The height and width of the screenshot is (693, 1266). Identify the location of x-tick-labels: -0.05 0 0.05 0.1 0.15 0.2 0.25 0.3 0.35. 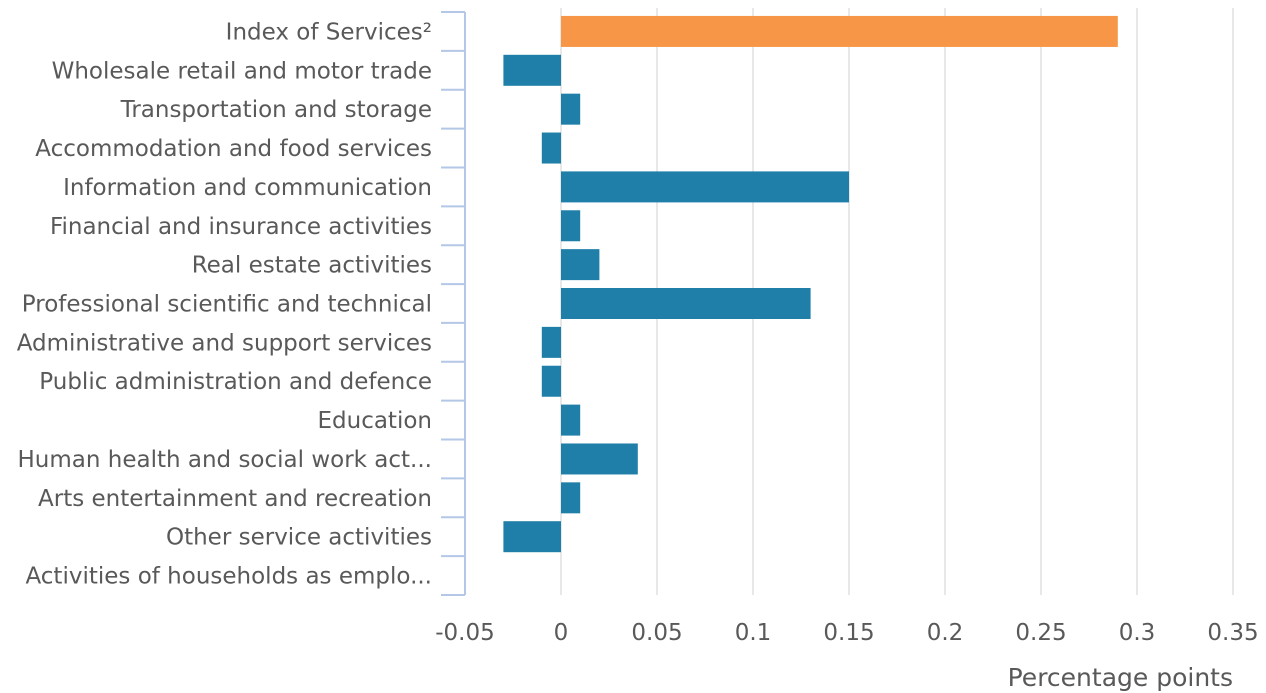
(846, 633).